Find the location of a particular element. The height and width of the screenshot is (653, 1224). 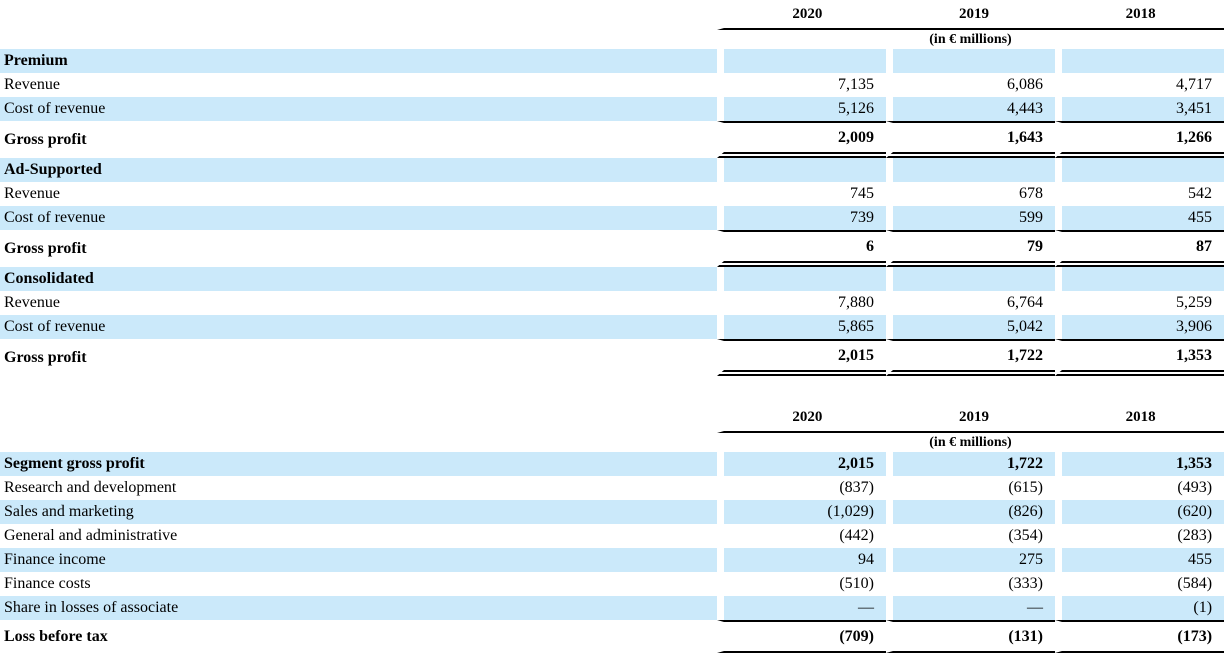

table-row: Cost of revenue 5,865 5,042 3,906 is located at coordinates (612, 327).